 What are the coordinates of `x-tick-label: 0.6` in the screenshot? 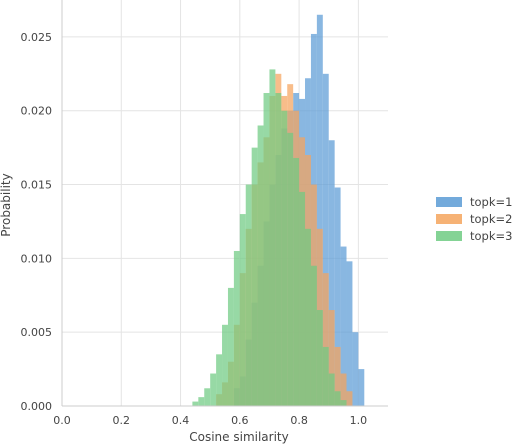 It's located at (240, 420).